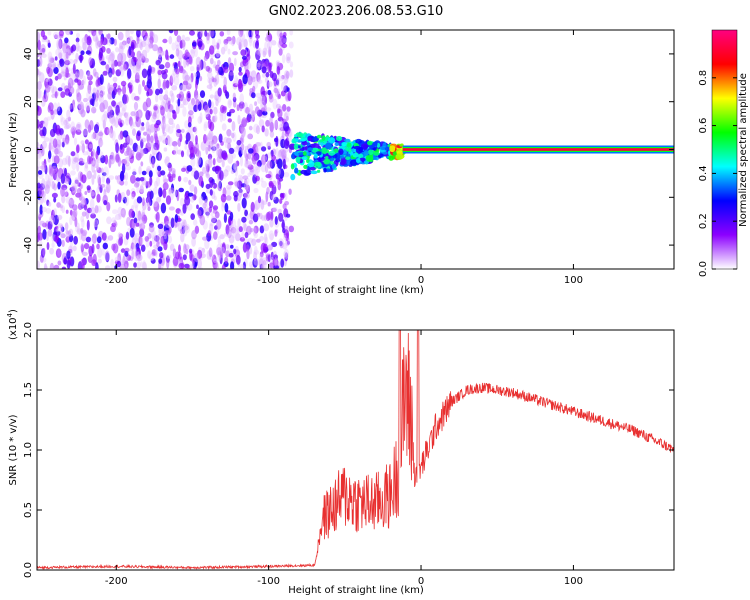 This screenshot has height=600, width=750. Describe the element at coordinates (116, 581) in the screenshot. I see `x-tick-label: -200` at that location.